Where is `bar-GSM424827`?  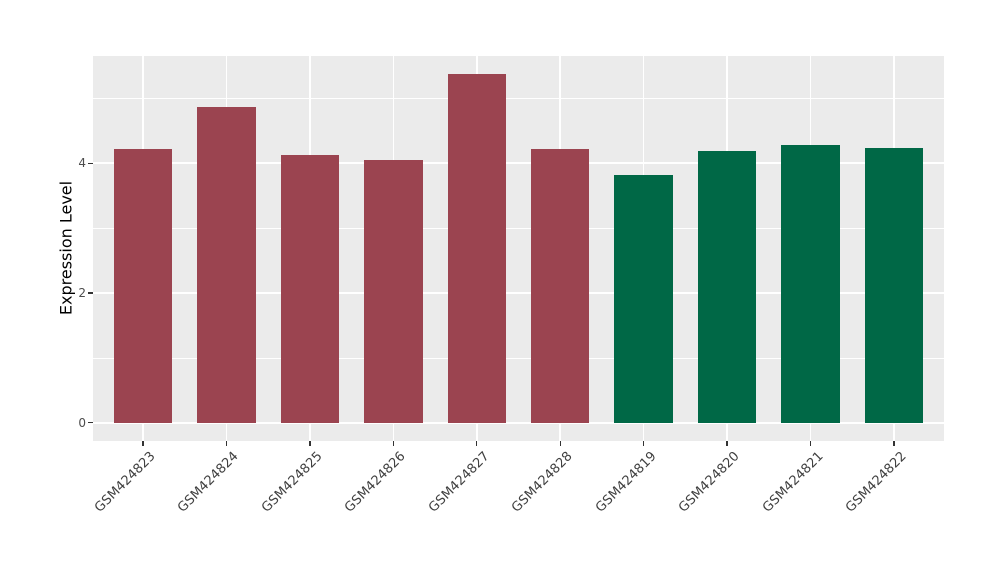 bar-GSM424827 is located at coordinates (476, 248).